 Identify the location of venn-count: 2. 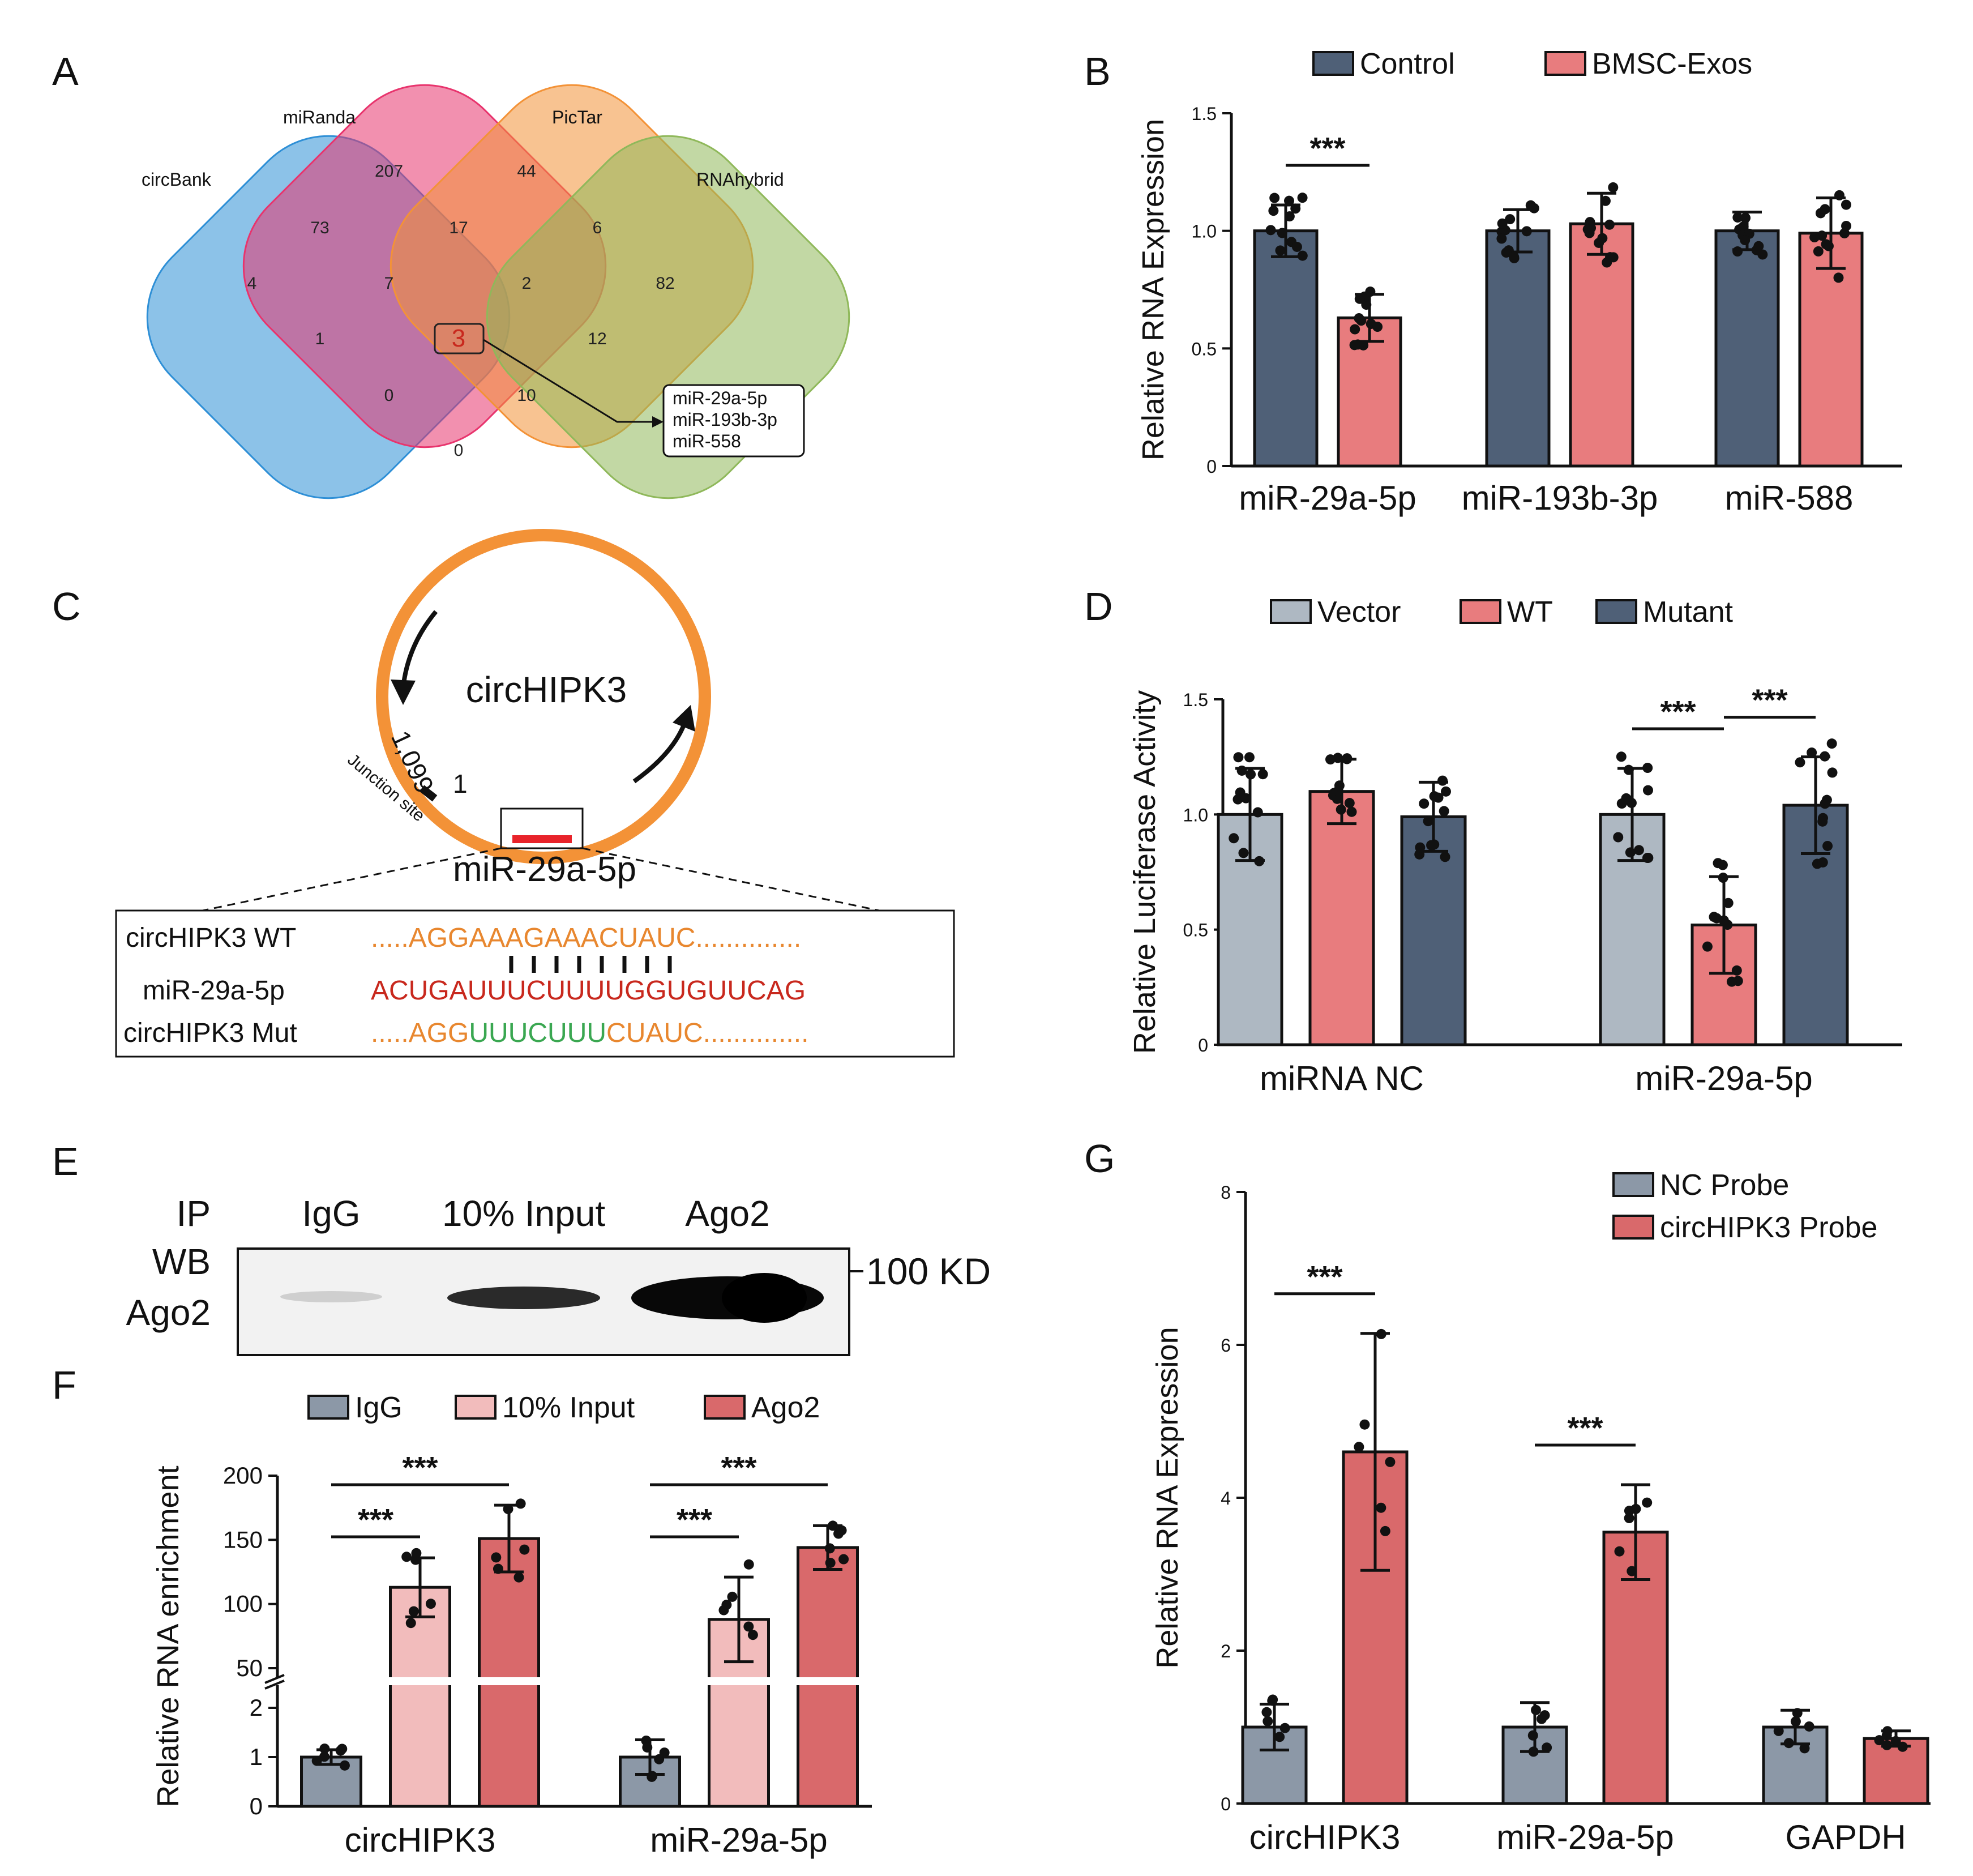
(527, 283).